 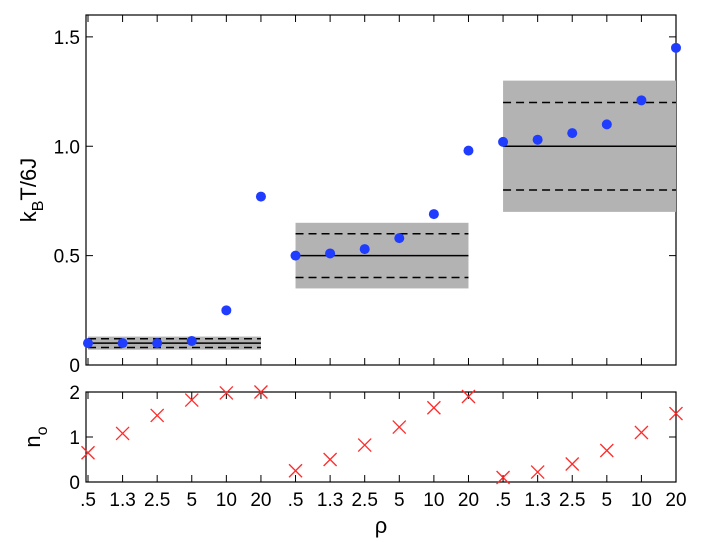 I want to click on x-axis-title: ρ, so click(x=381, y=525).